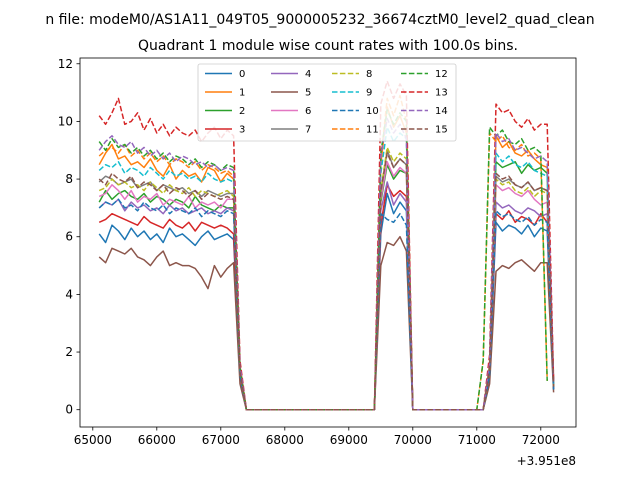  Describe the element at coordinates (65, 121) in the screenshot. I see `y-tick-label: 10` at that location.